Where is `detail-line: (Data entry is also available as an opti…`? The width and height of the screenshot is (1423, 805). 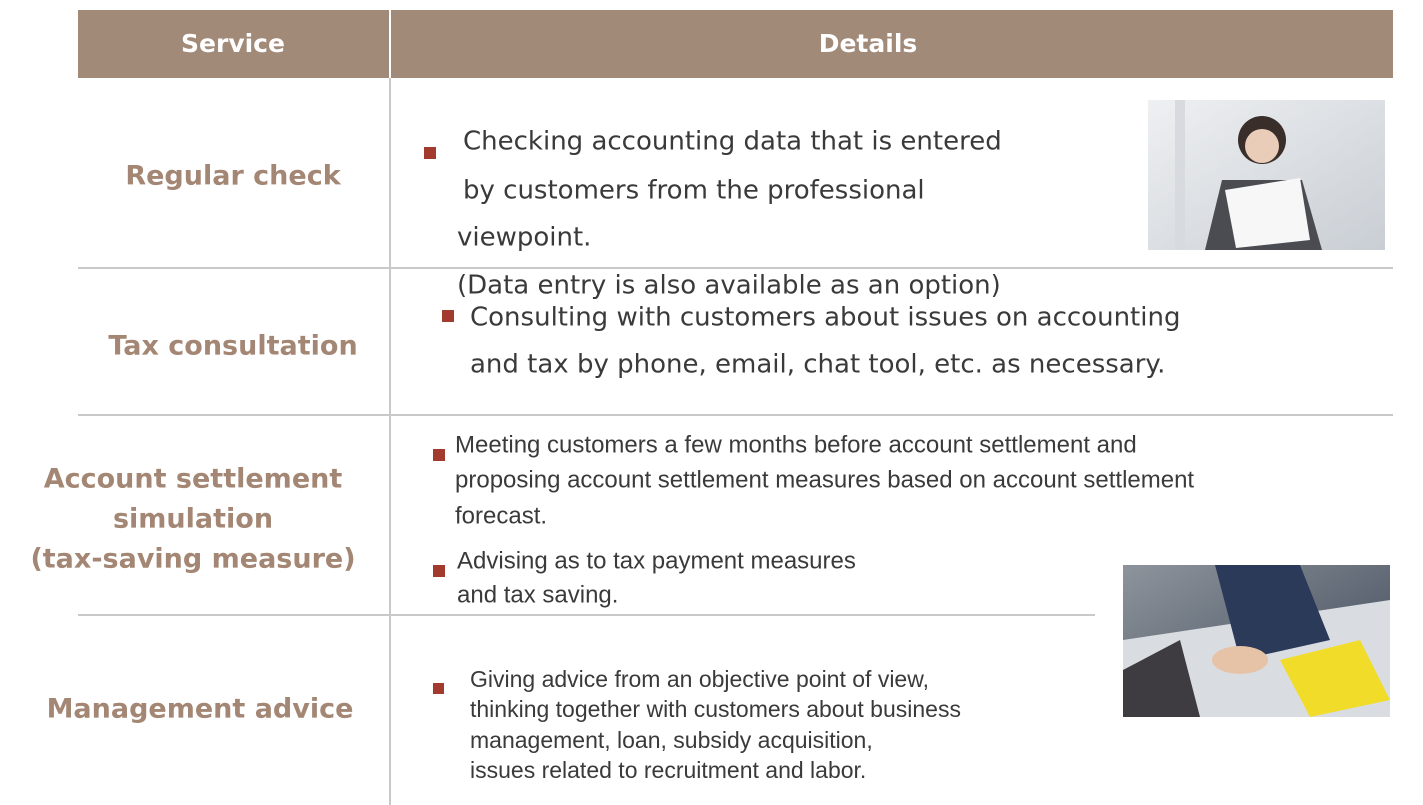 detail-line: (Data entry is also available as an opti… is located at coordinates (729, 286).